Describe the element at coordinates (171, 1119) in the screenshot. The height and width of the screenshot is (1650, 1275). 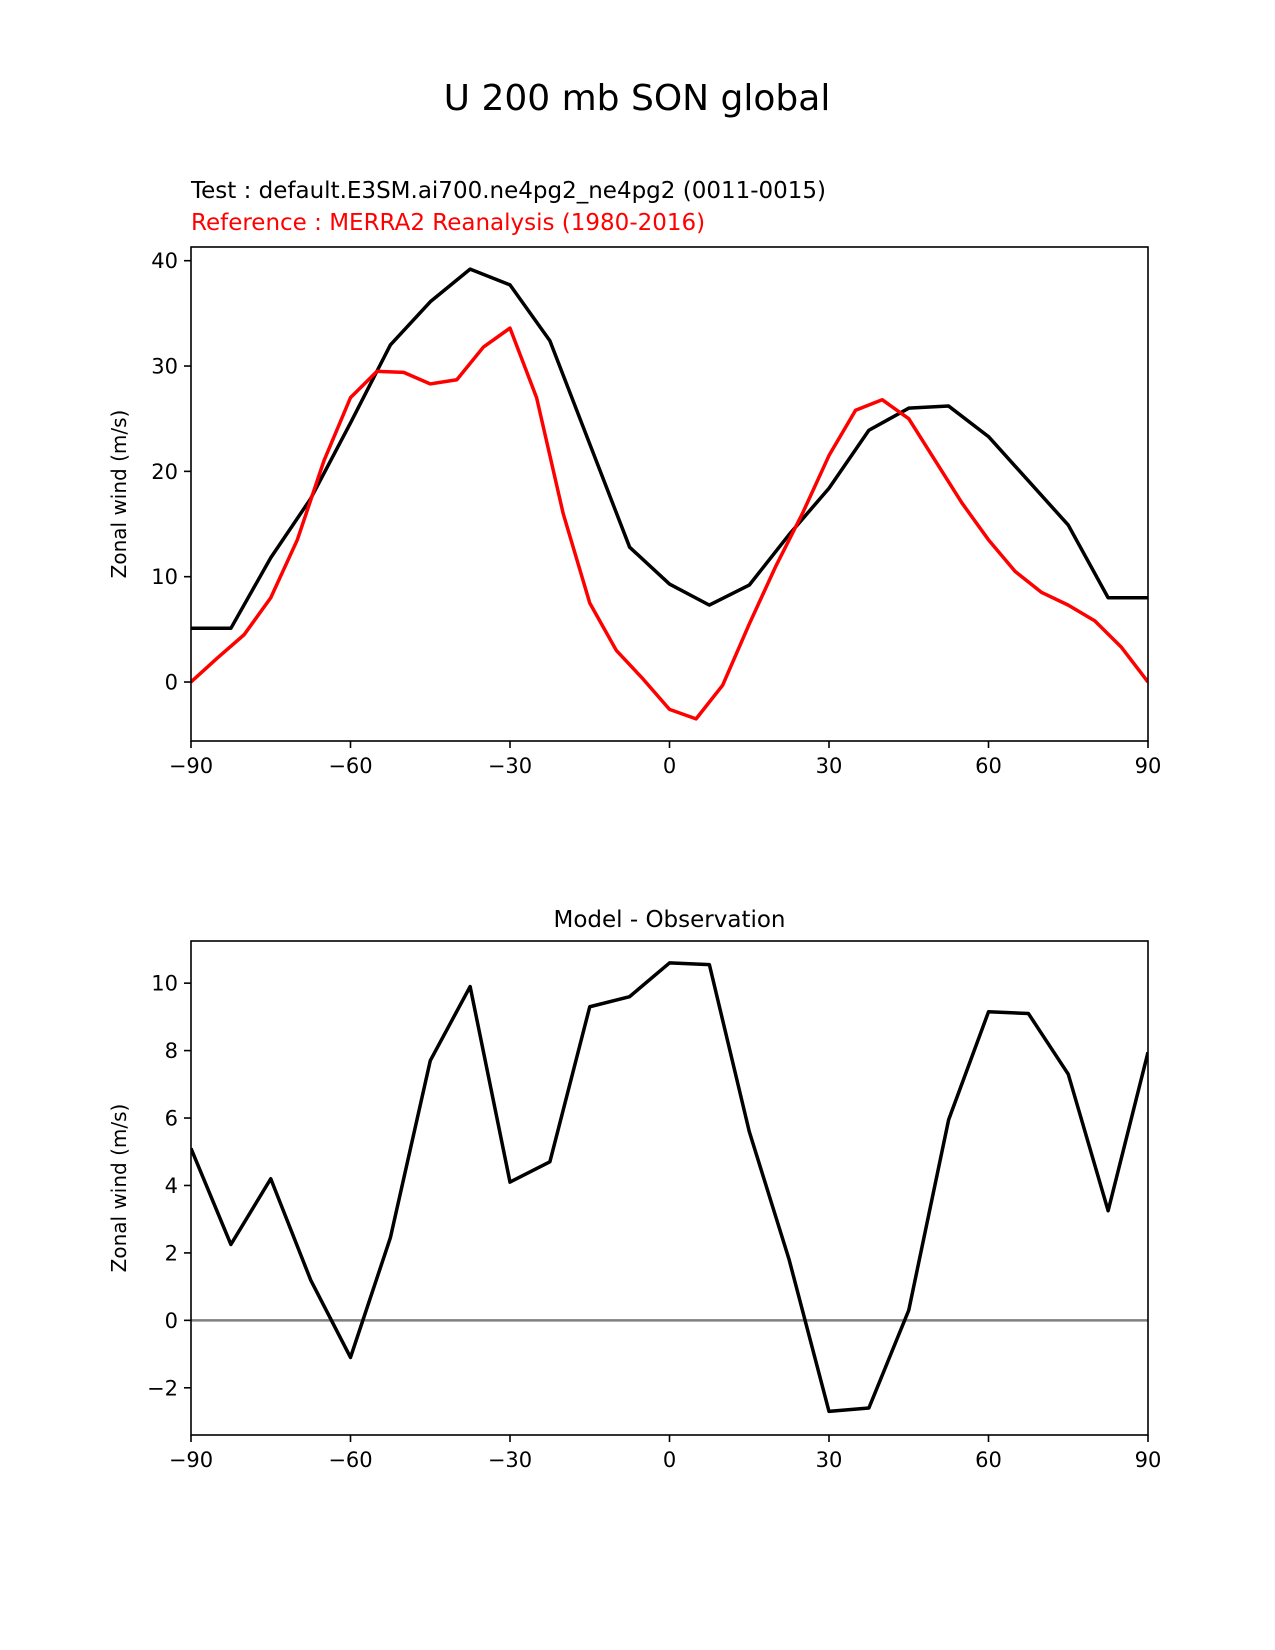
I see `y-tick-label: 6` at that location.